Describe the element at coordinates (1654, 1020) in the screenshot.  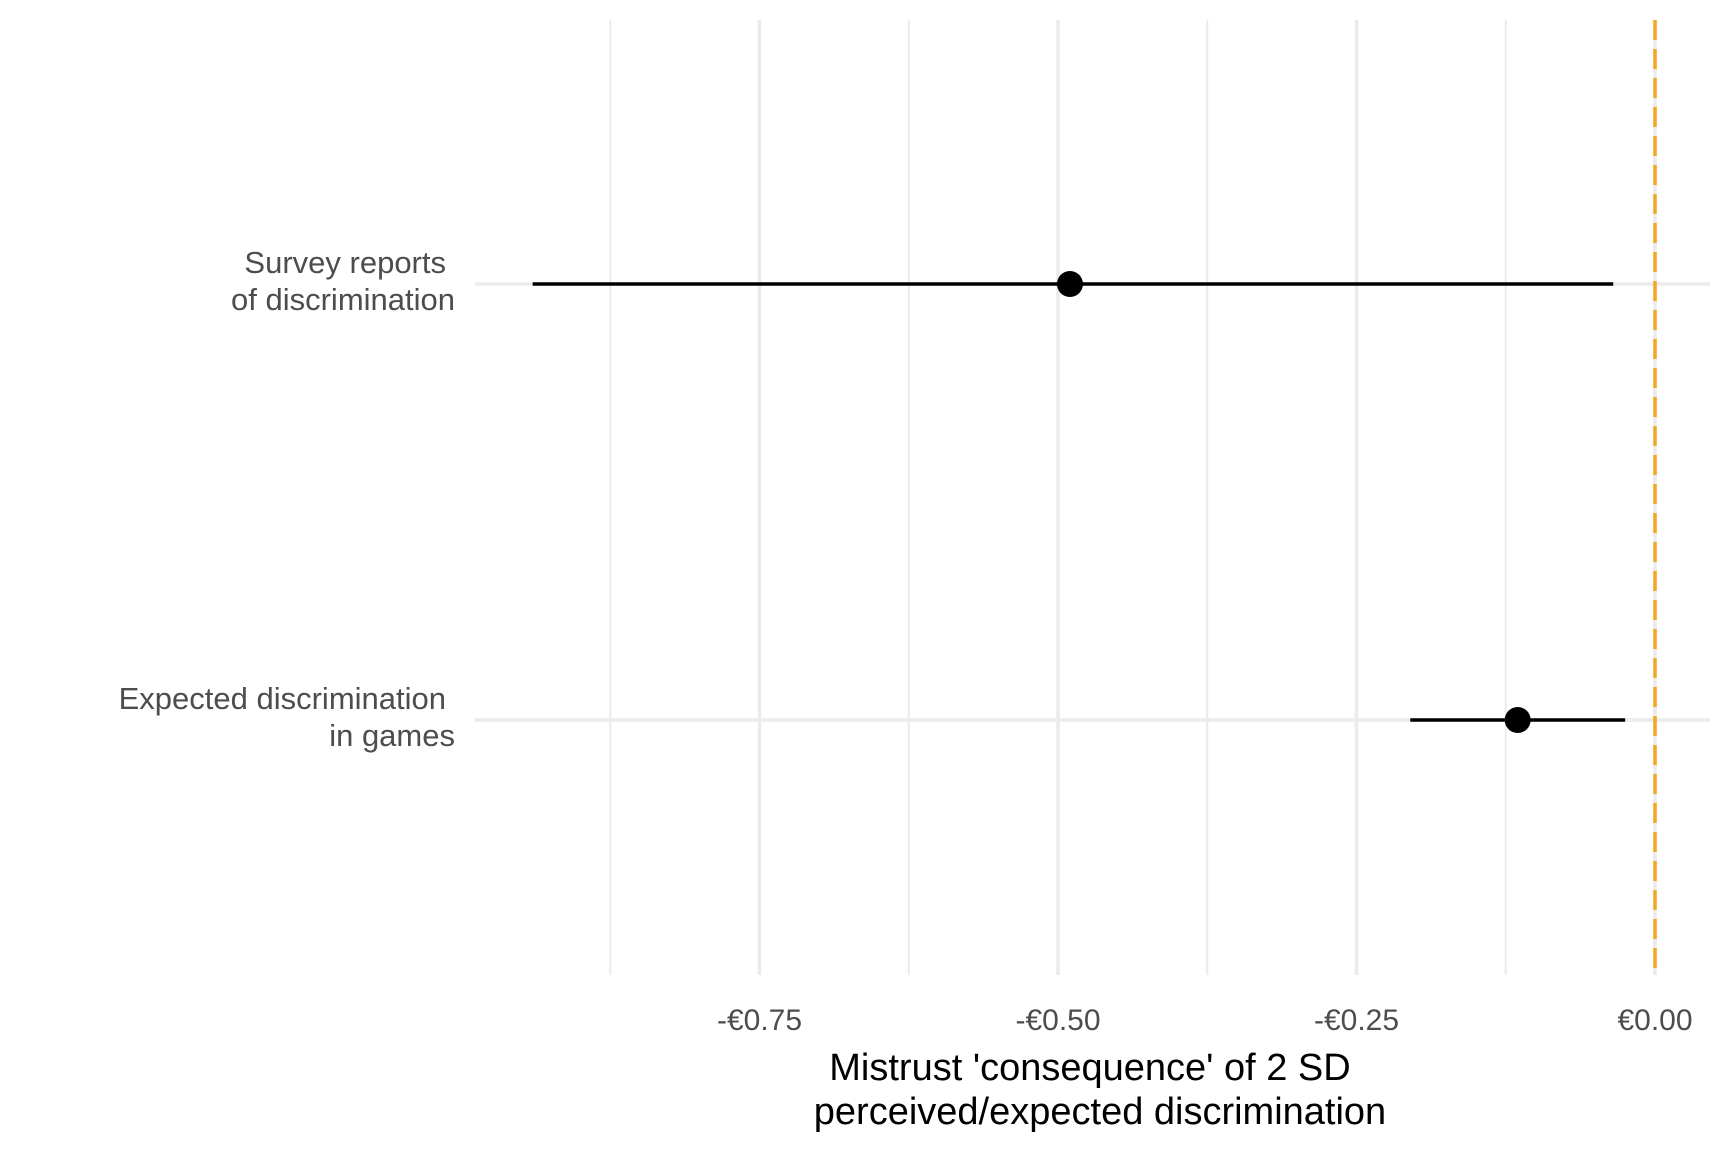
I see `x-tick-label: €0.00` at that location.